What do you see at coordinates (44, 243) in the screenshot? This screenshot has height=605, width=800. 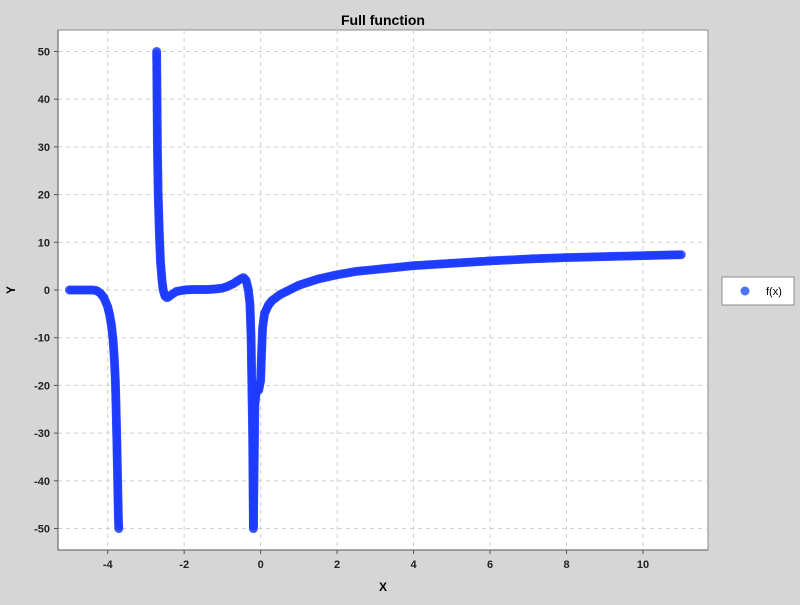 I see `y-tick-label: 10` at bounding box center [44, 243].